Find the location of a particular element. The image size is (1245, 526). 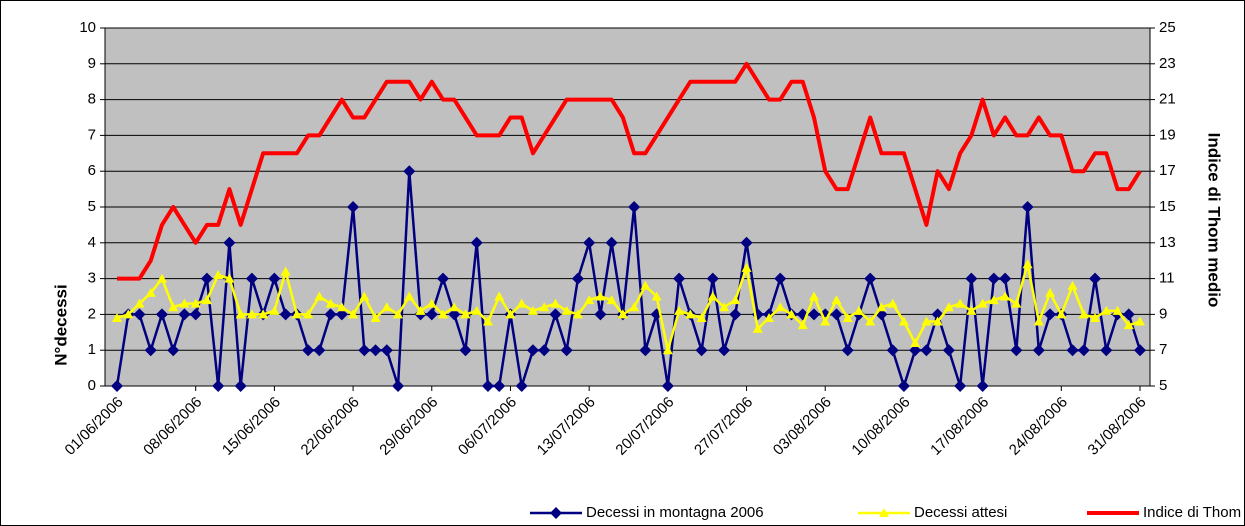

legend-label: Decessi in montagna 2006 is located at coordinates (675, 512).